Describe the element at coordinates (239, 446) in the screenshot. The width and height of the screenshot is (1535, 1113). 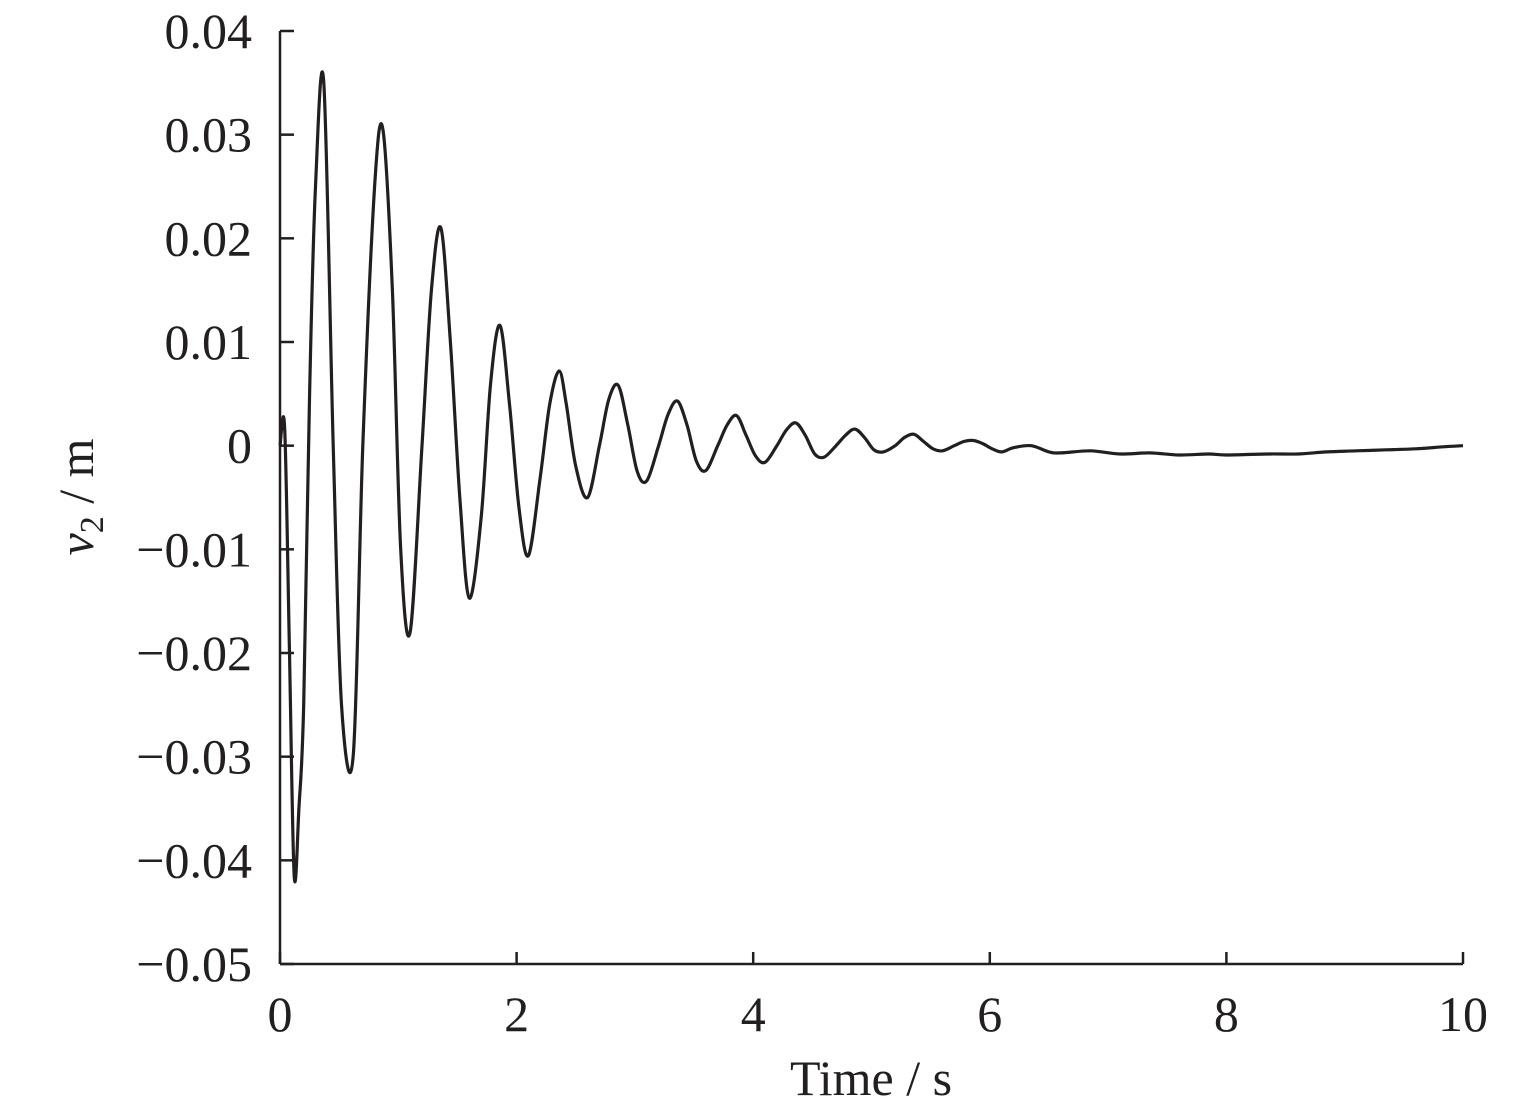
I see `y-tick-label: 0` at that location.